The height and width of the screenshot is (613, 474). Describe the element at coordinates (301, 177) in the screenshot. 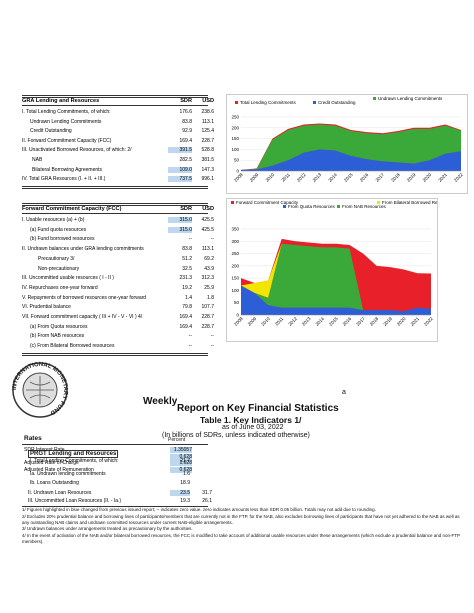

I see `x-tick-label: 2012` at that location.